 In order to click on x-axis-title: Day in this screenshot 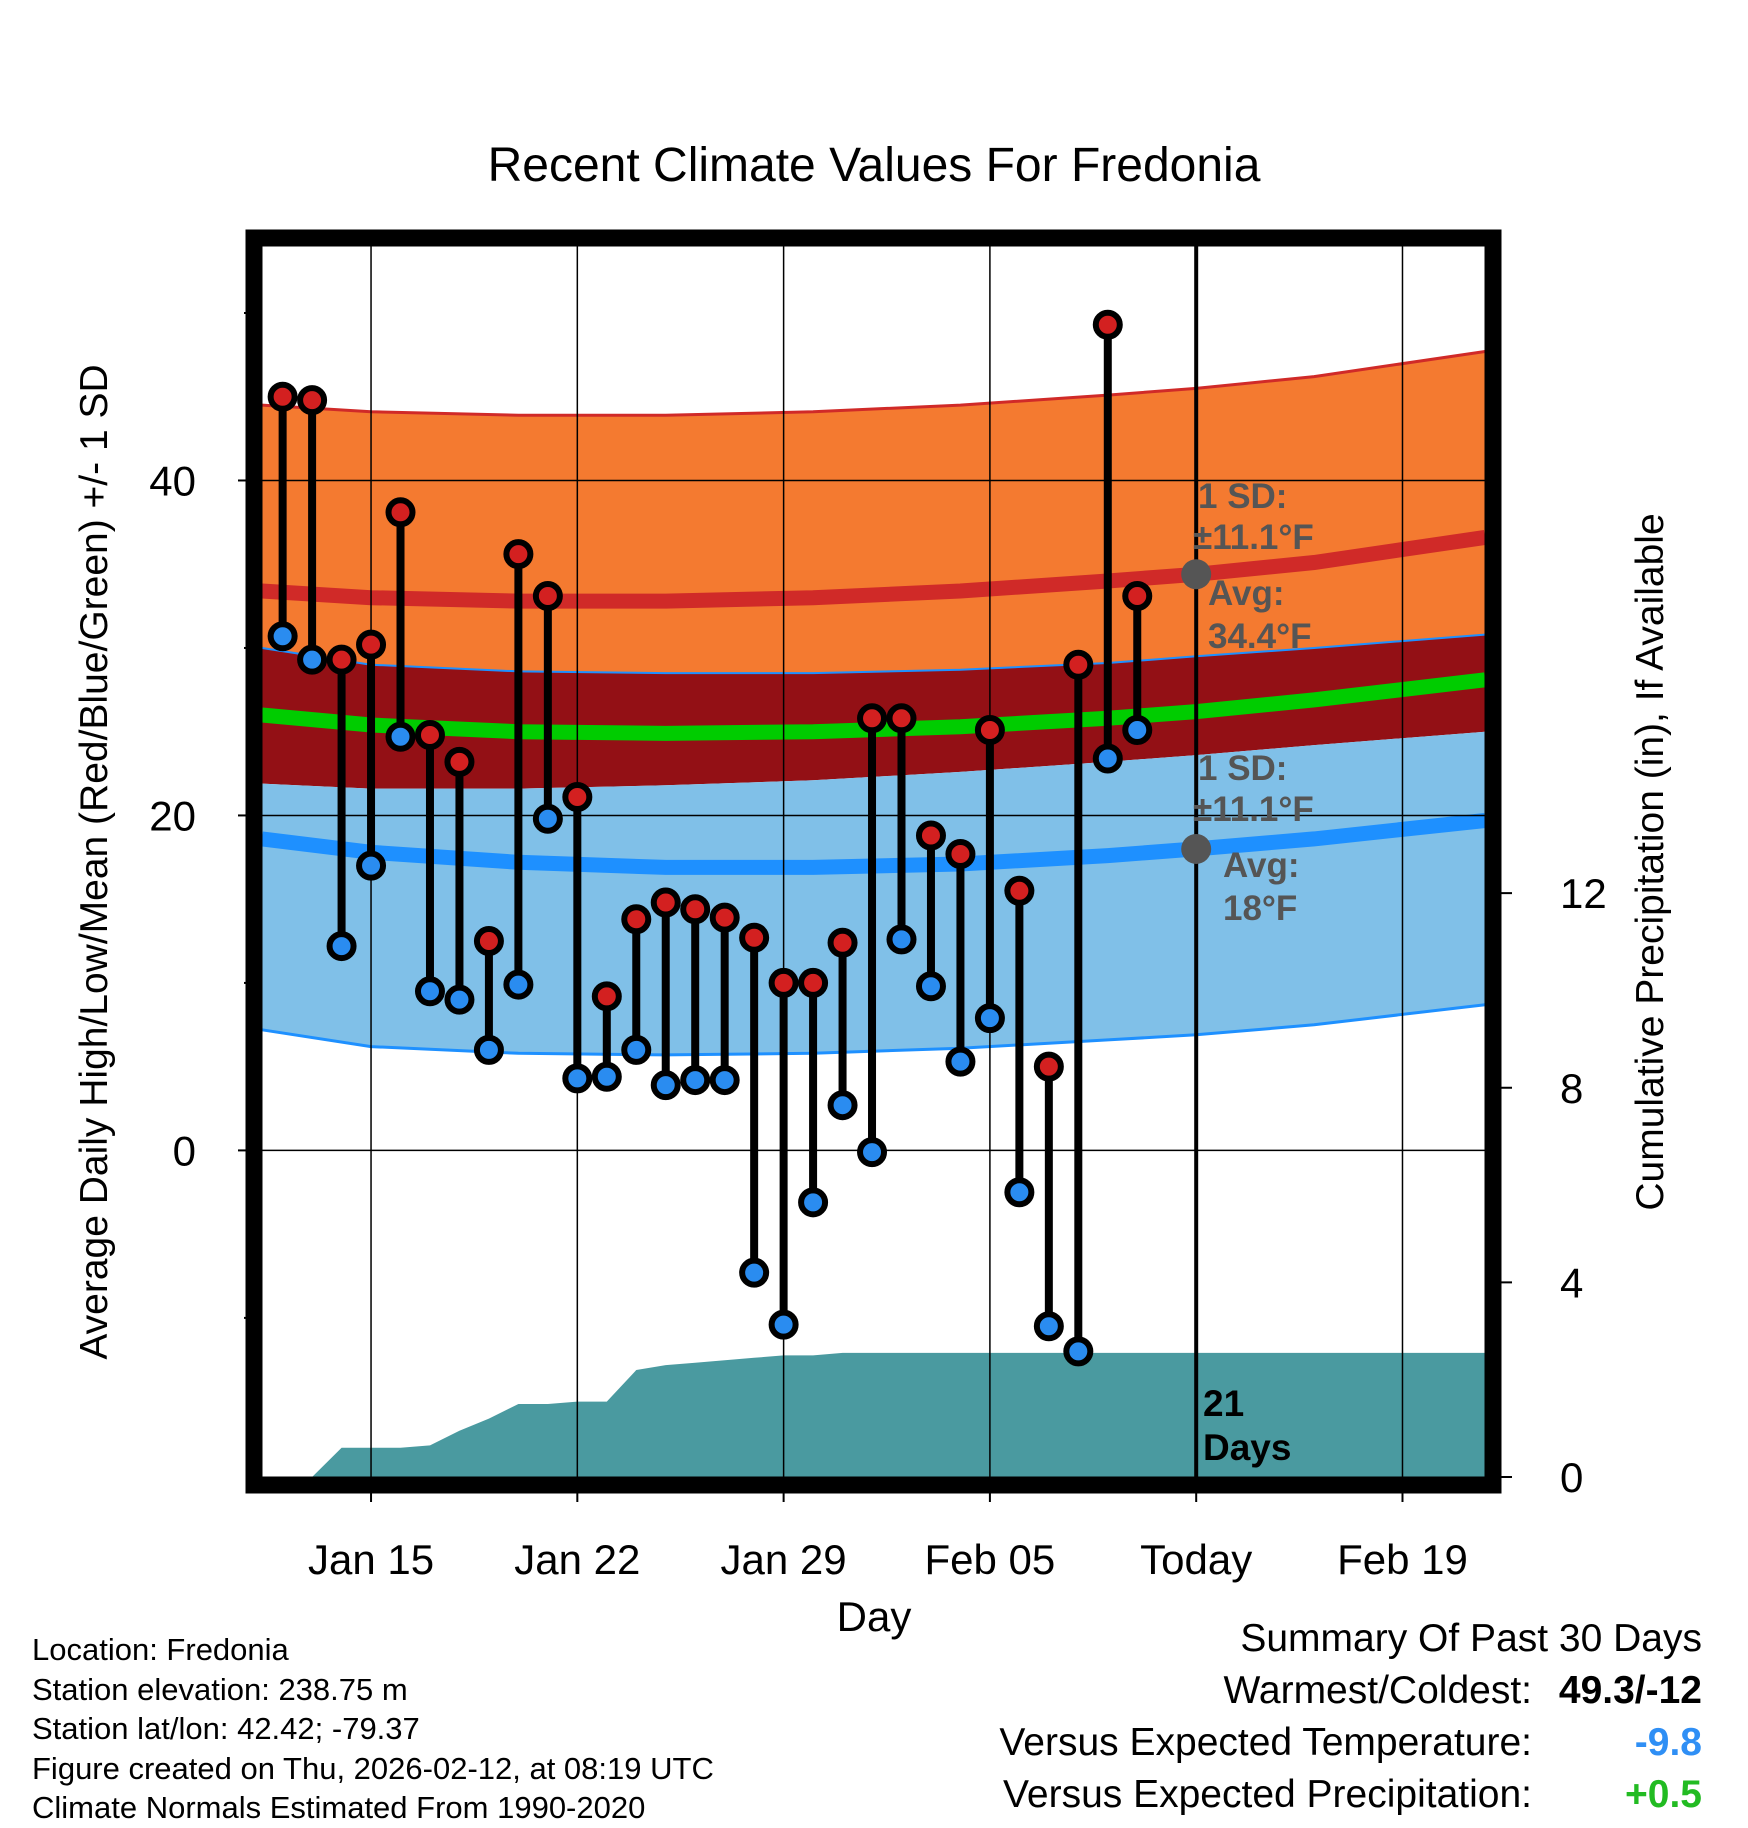, I will do `click(874, 1616)`.